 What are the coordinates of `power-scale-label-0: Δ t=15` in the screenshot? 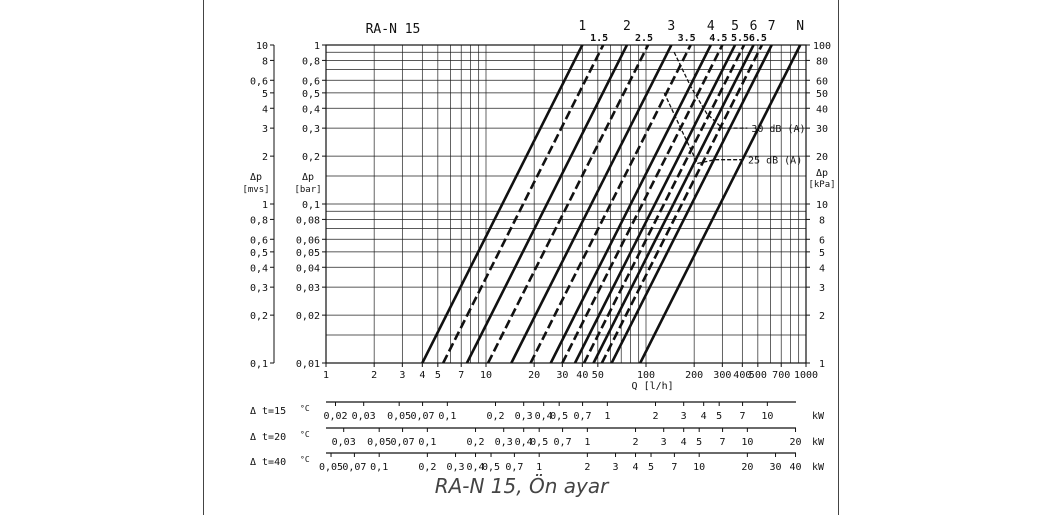 It's located at (268, 411).